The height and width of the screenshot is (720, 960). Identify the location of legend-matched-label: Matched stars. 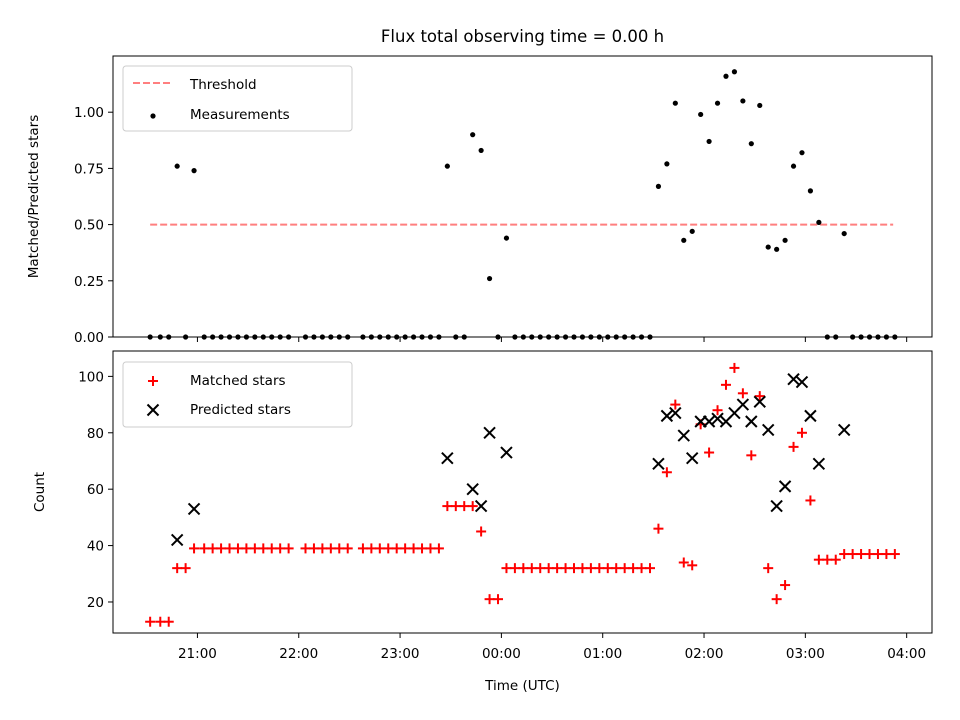
(238, 381).